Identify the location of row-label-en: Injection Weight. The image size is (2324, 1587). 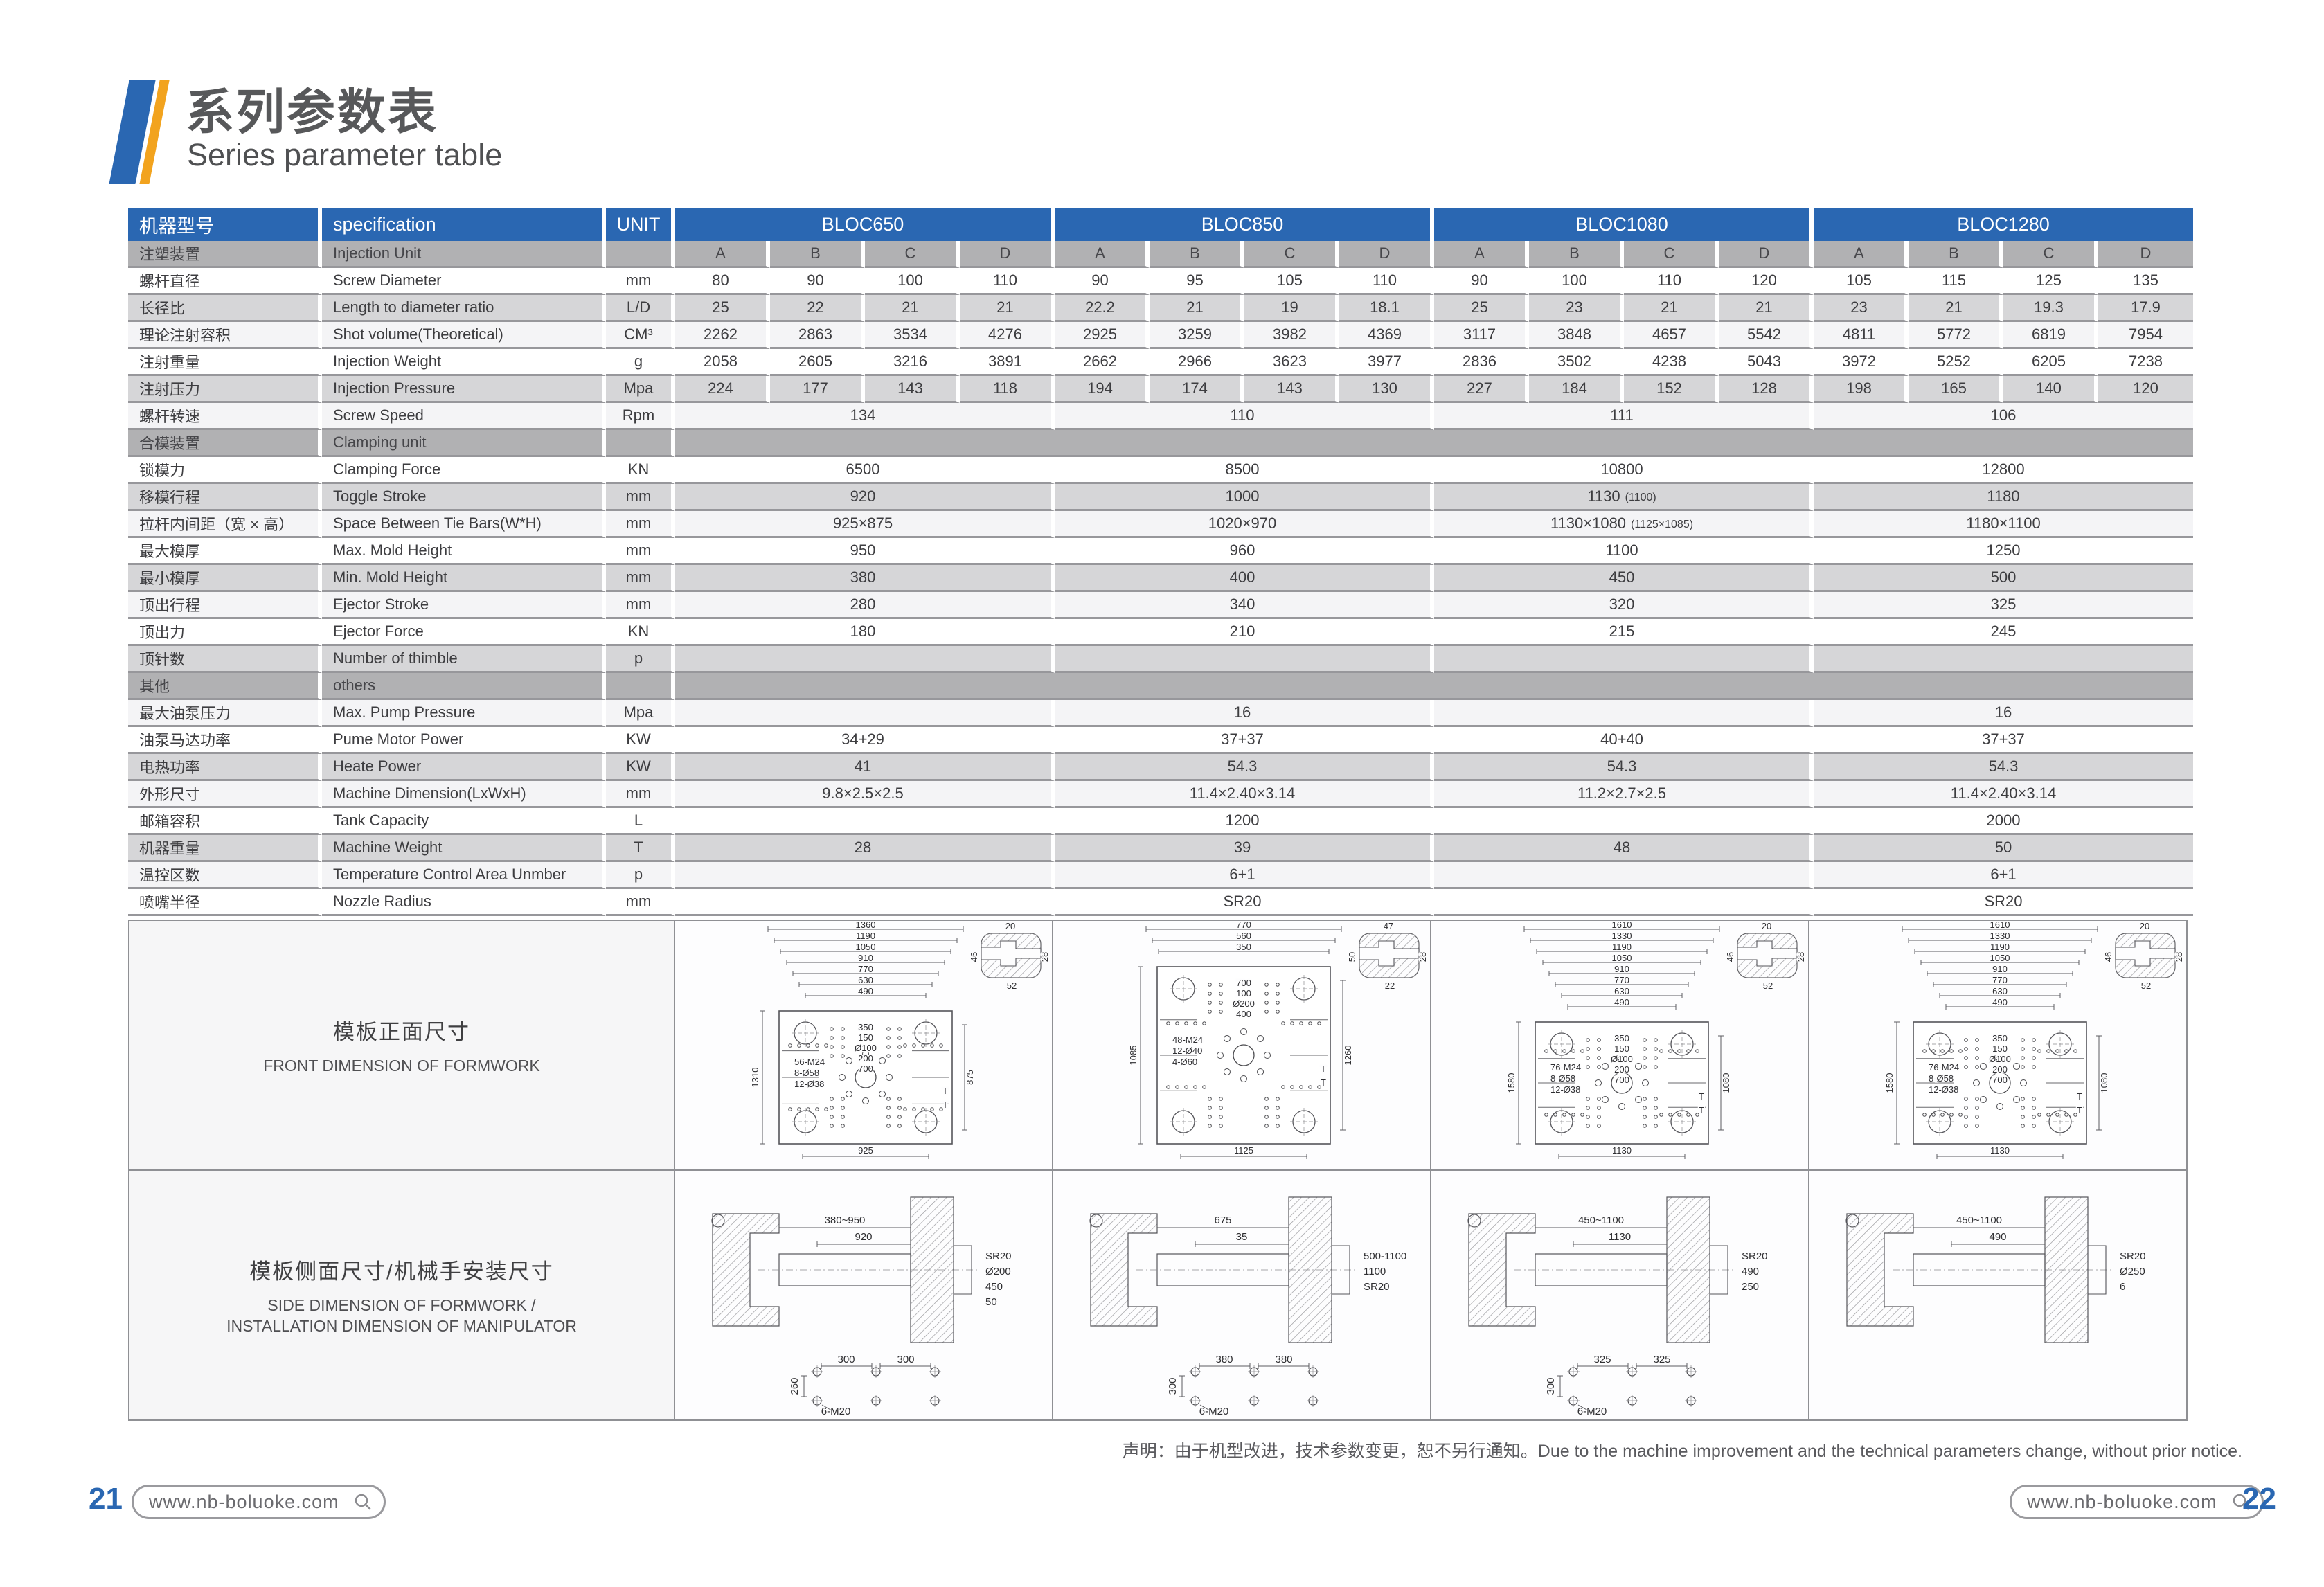
(464, 362).